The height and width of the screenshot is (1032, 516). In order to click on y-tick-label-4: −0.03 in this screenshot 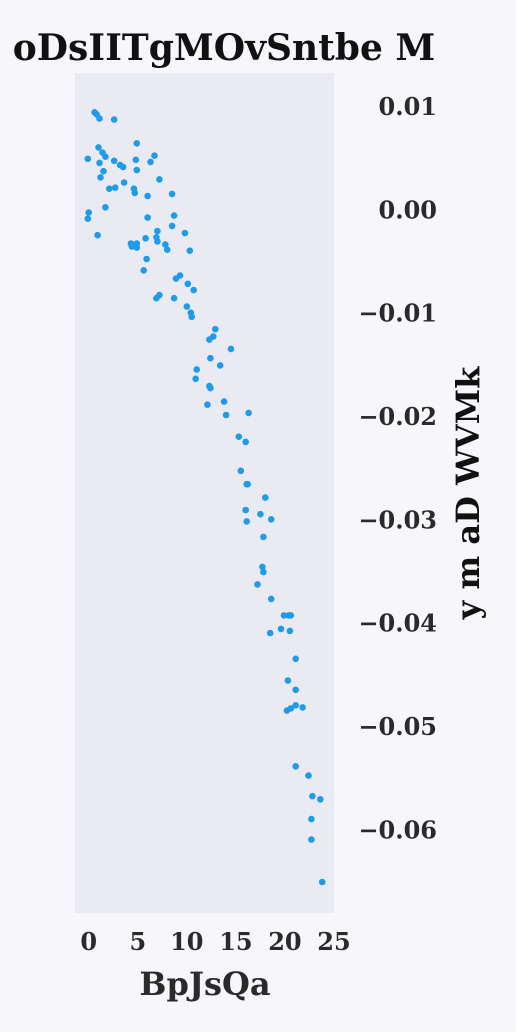, I will do `click(397, 519)`.